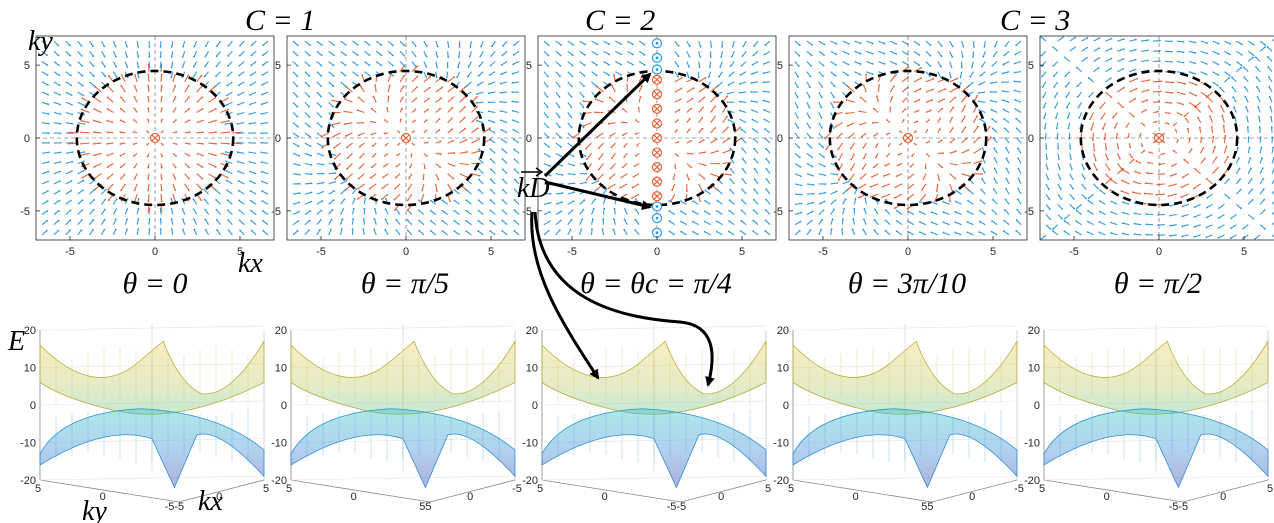  I want to click on surface-energy-label: E, so click(16, 341).